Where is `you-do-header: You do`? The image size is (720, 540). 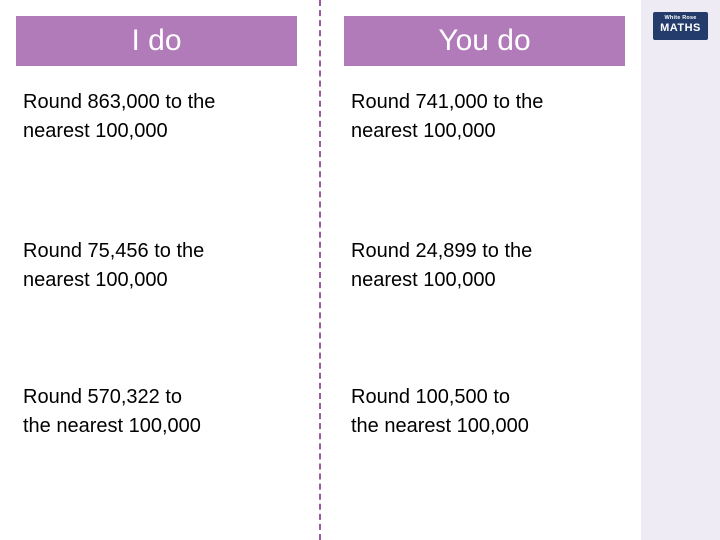
you-do-header: You do is located at coordinates (484, 41).